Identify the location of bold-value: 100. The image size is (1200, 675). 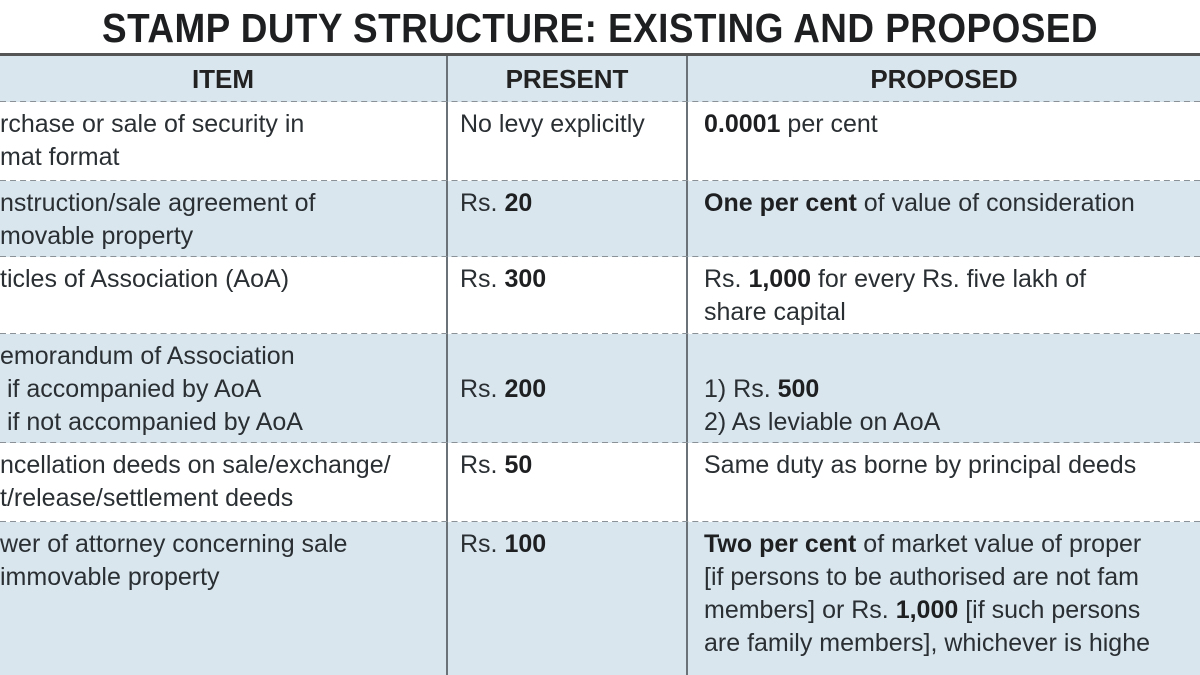
(525, 544).